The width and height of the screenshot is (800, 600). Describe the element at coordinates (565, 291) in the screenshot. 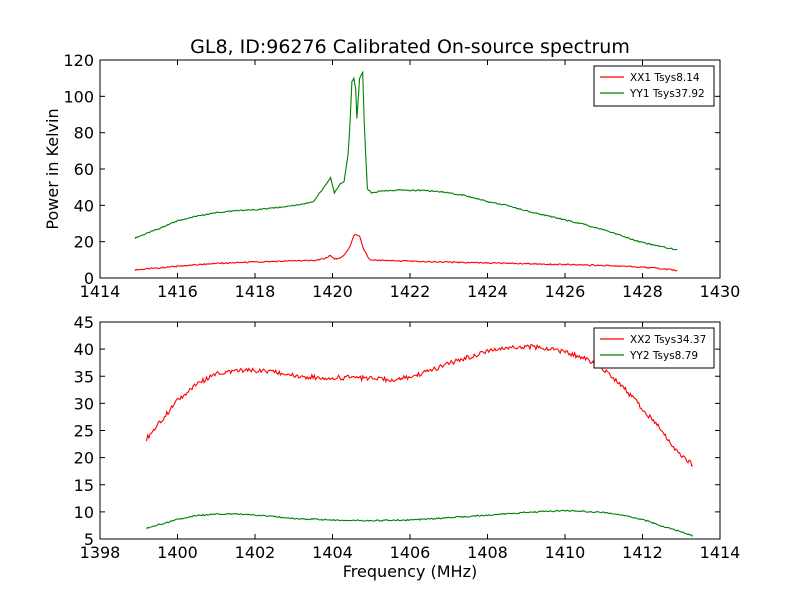

I see `x-tick-label: 1426` at that location.